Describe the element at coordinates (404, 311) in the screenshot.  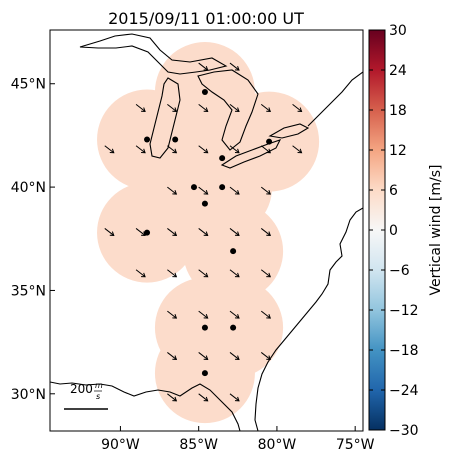
I see `colorbar-tick-label: −12` at that location.